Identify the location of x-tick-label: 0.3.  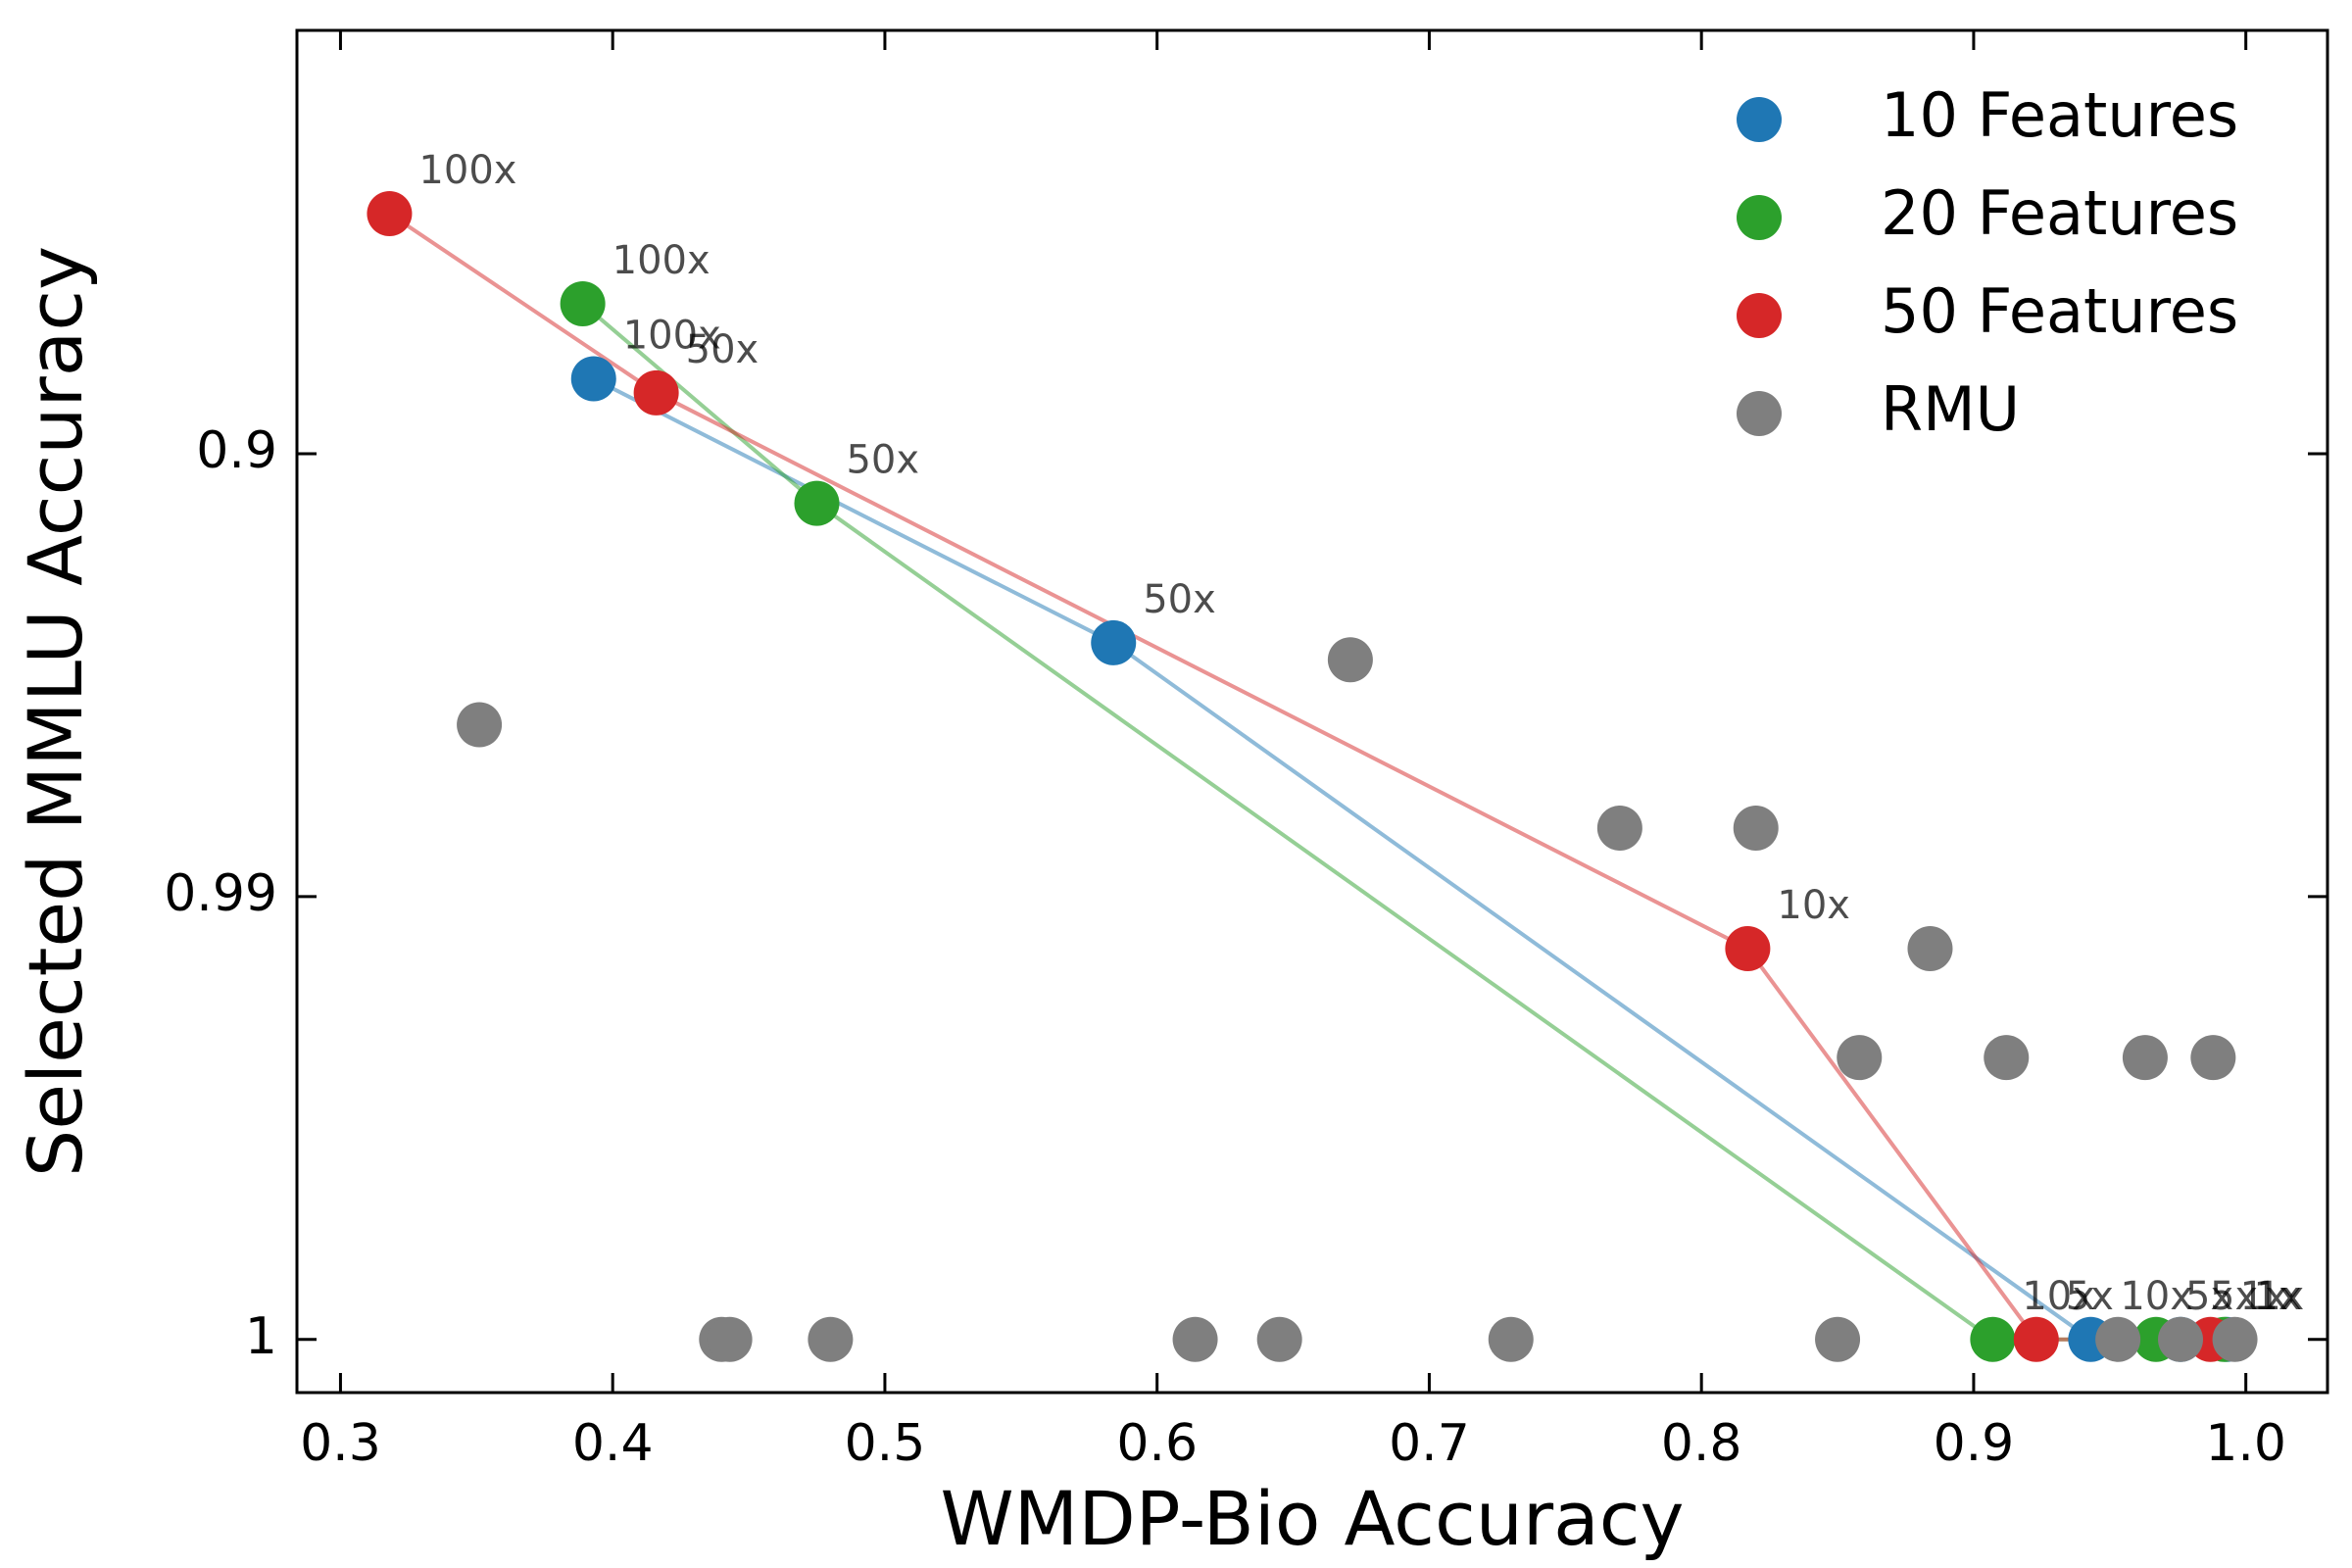
(340, 1443).